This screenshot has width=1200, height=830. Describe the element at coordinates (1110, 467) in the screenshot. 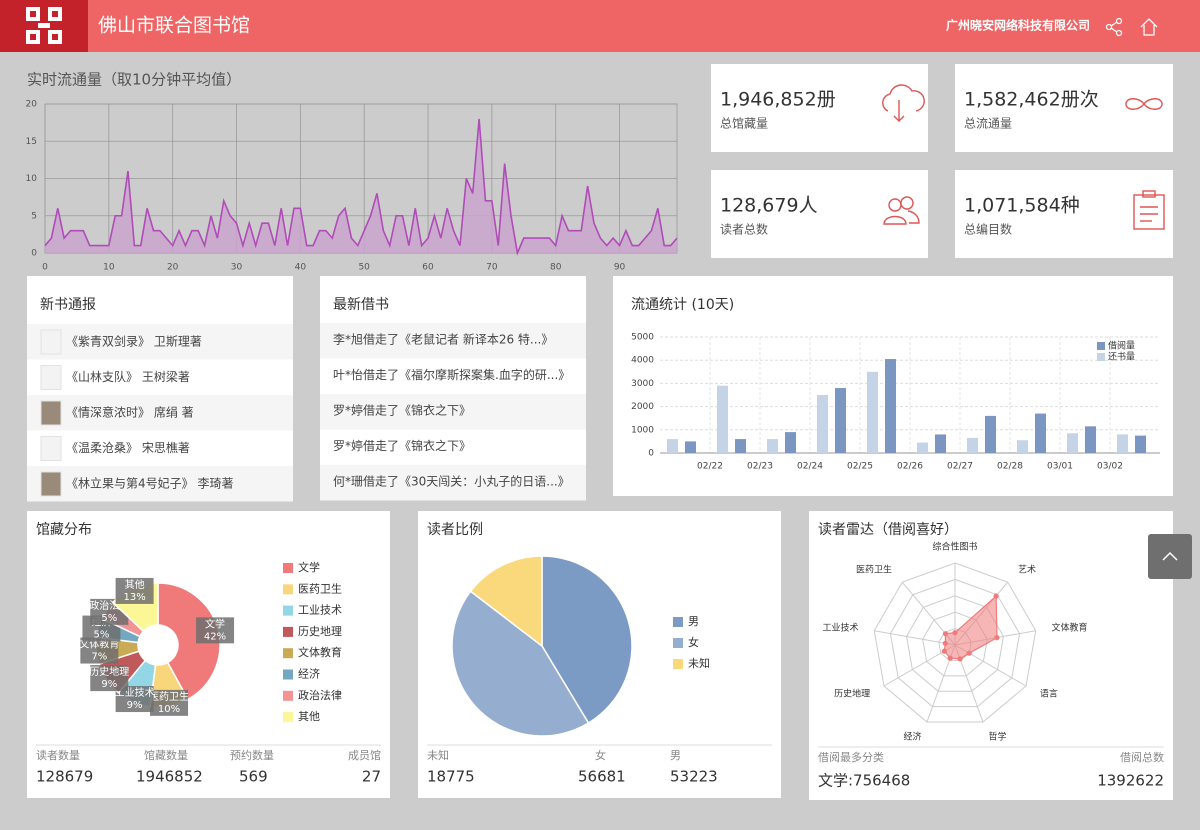

I see `x-tick-label: 03/02` at that location.